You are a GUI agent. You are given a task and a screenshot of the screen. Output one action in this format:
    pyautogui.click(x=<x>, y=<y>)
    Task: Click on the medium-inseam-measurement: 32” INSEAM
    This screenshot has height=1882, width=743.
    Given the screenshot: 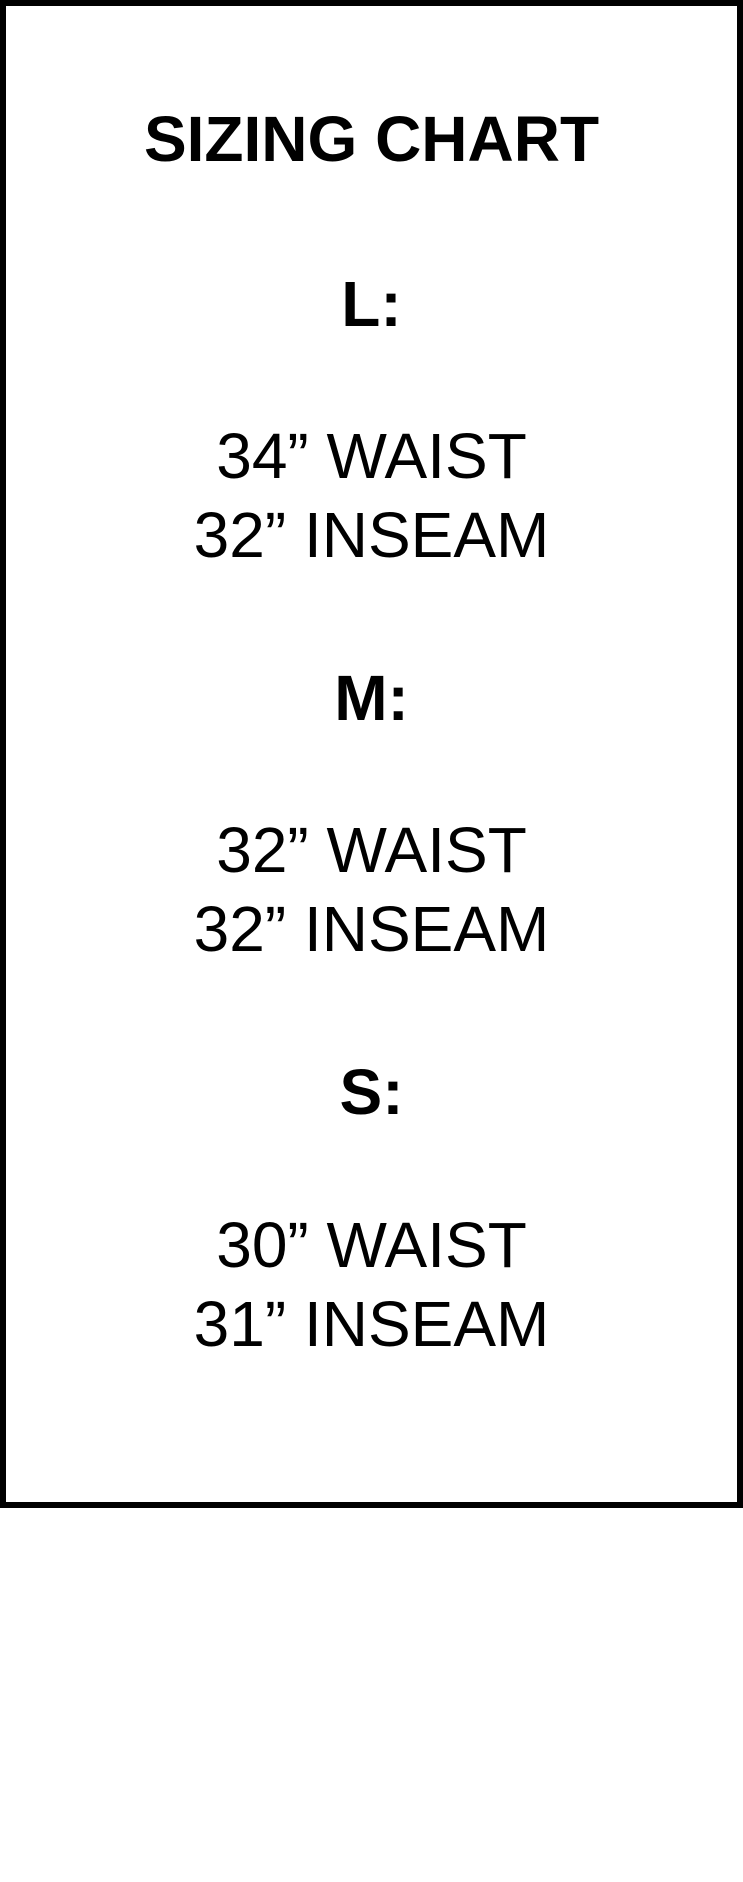 What is the action you would take?
    pyautogui.click(x=371, y=929)
    